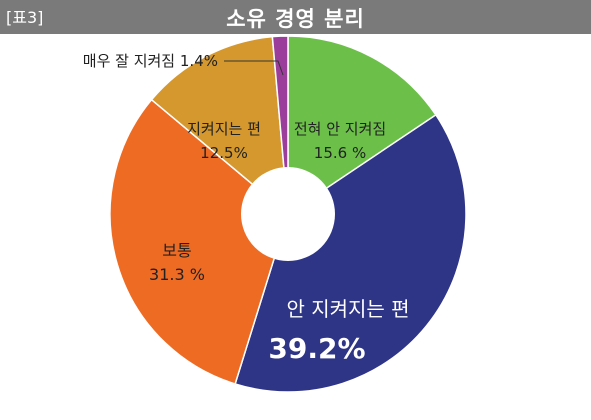 The width and height of the screenshot is (591, 420). Describe the element at coordinates (177, 274) in the screenshot. I see `label-value-normal: 31.3 %` at that location.